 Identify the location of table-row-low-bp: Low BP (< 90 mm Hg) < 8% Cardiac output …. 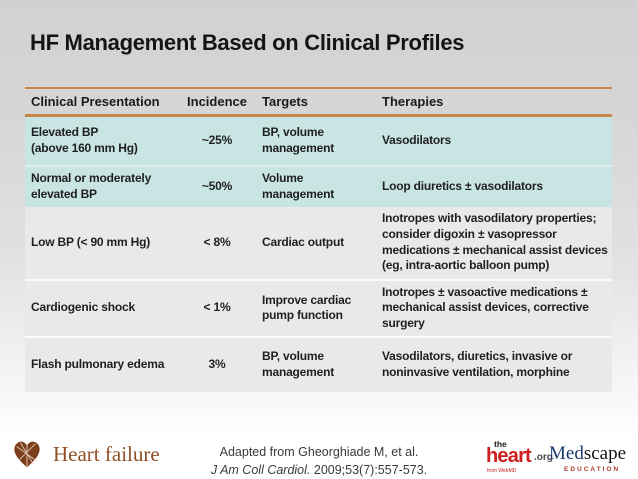
(318, 242).